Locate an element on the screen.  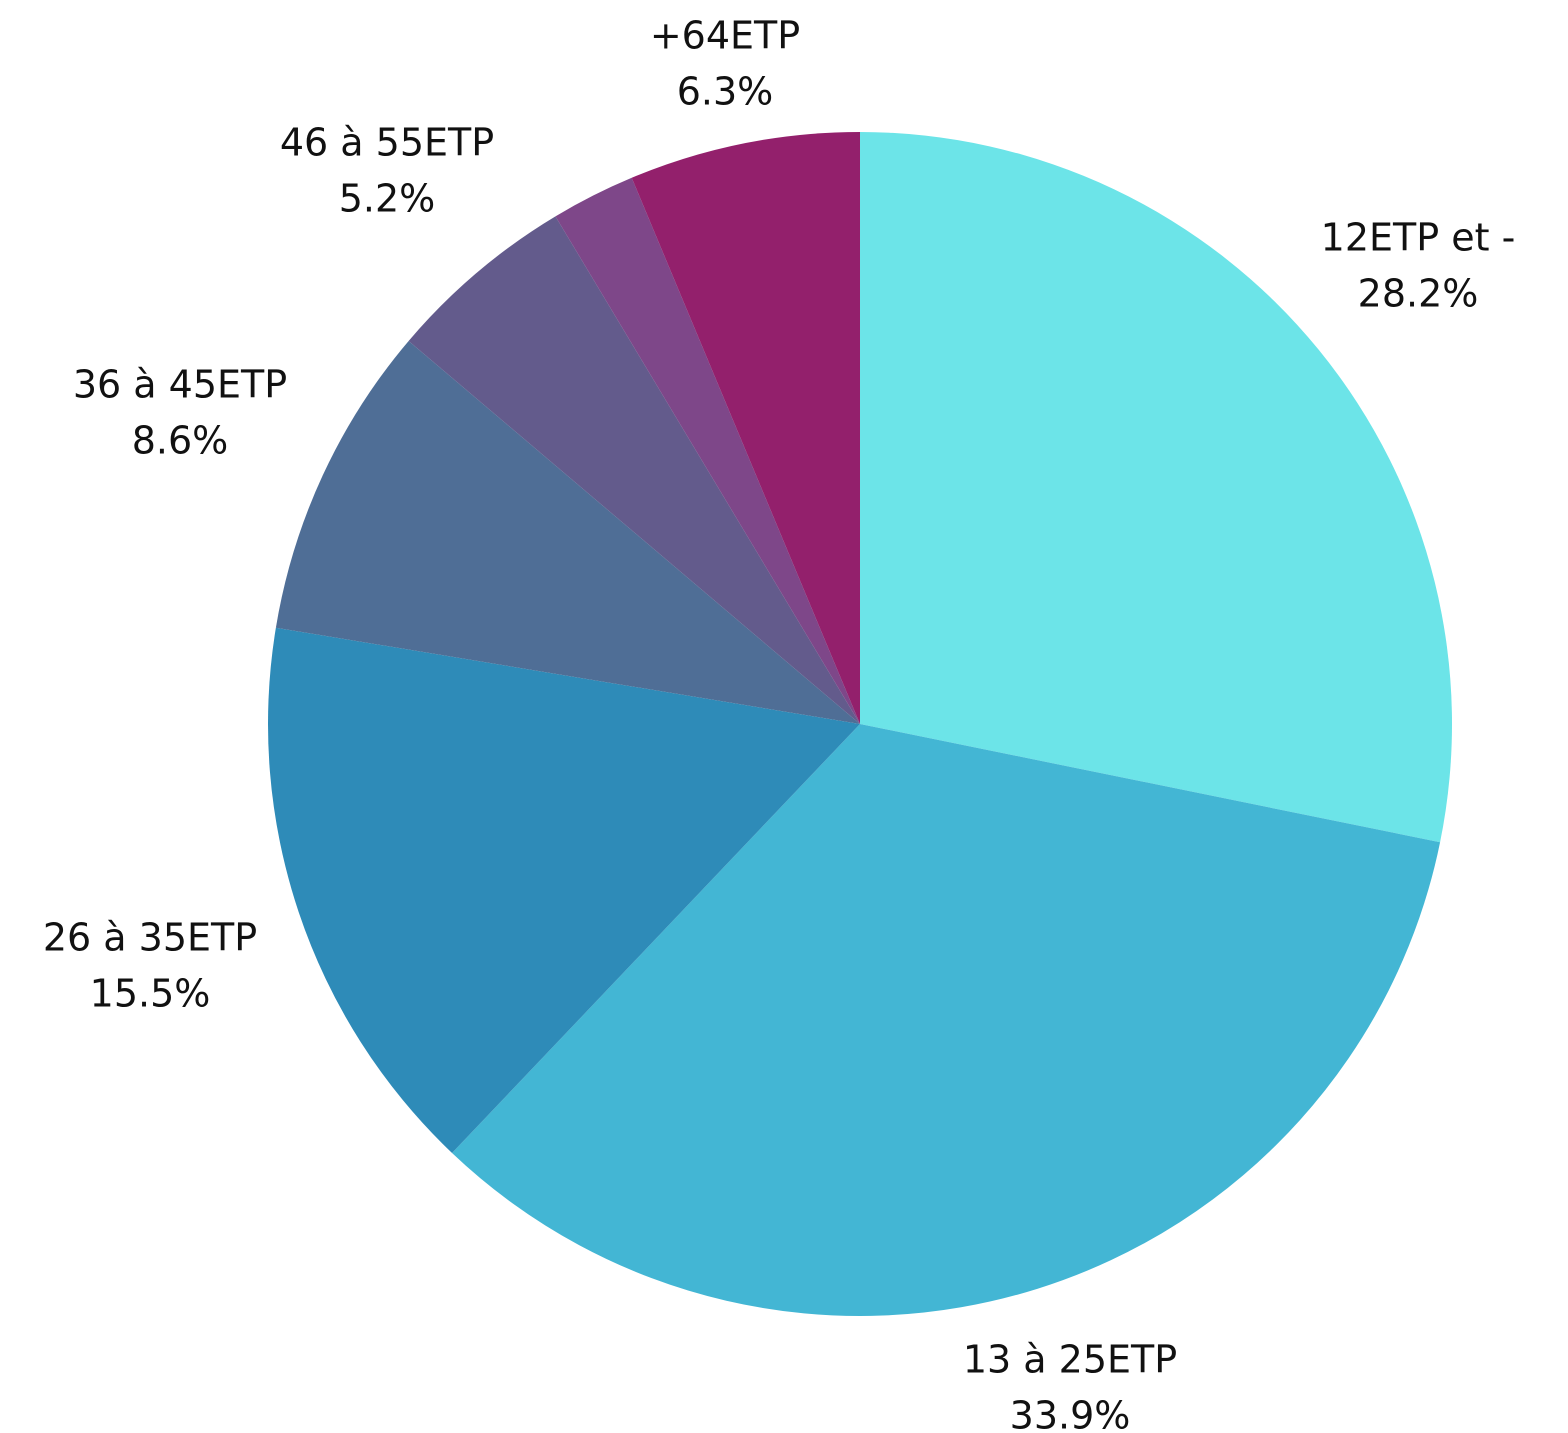
slice-value-label: 33.9% is located at coordinates (1070, 1413).